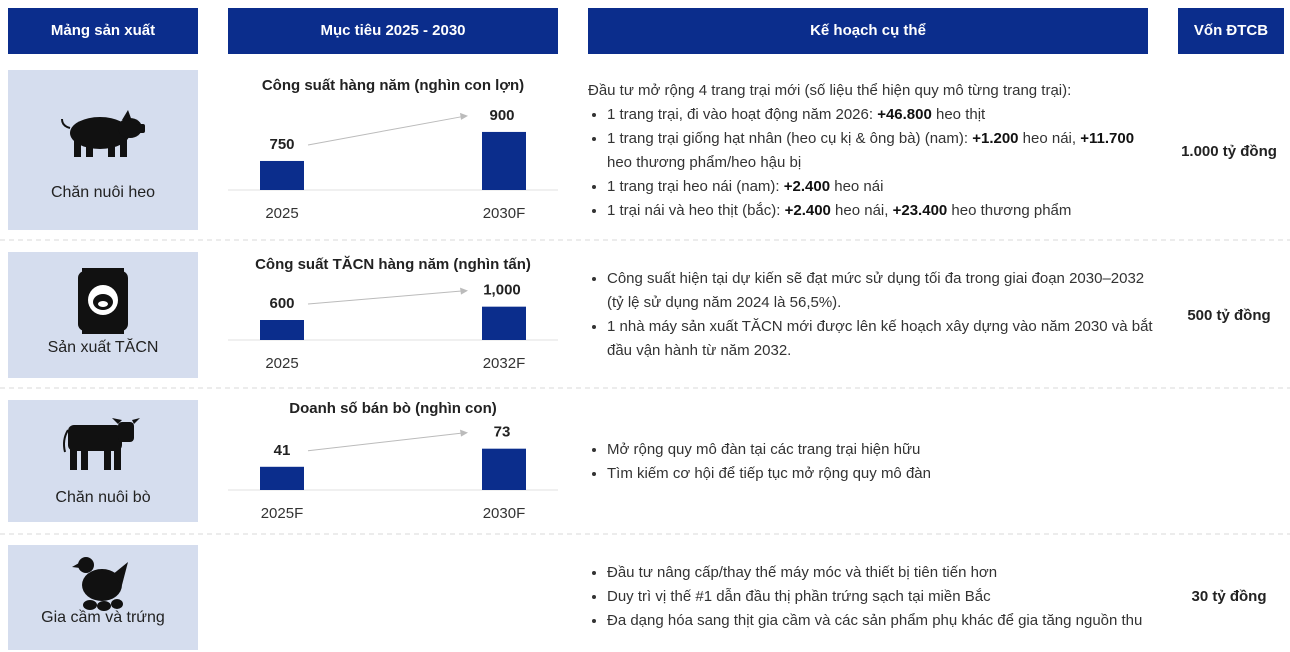 This screenshot has width=1290, height=652. Describe the element at coordinates (281, 144) in the screenshot. I see `value-label: 750` at that location.